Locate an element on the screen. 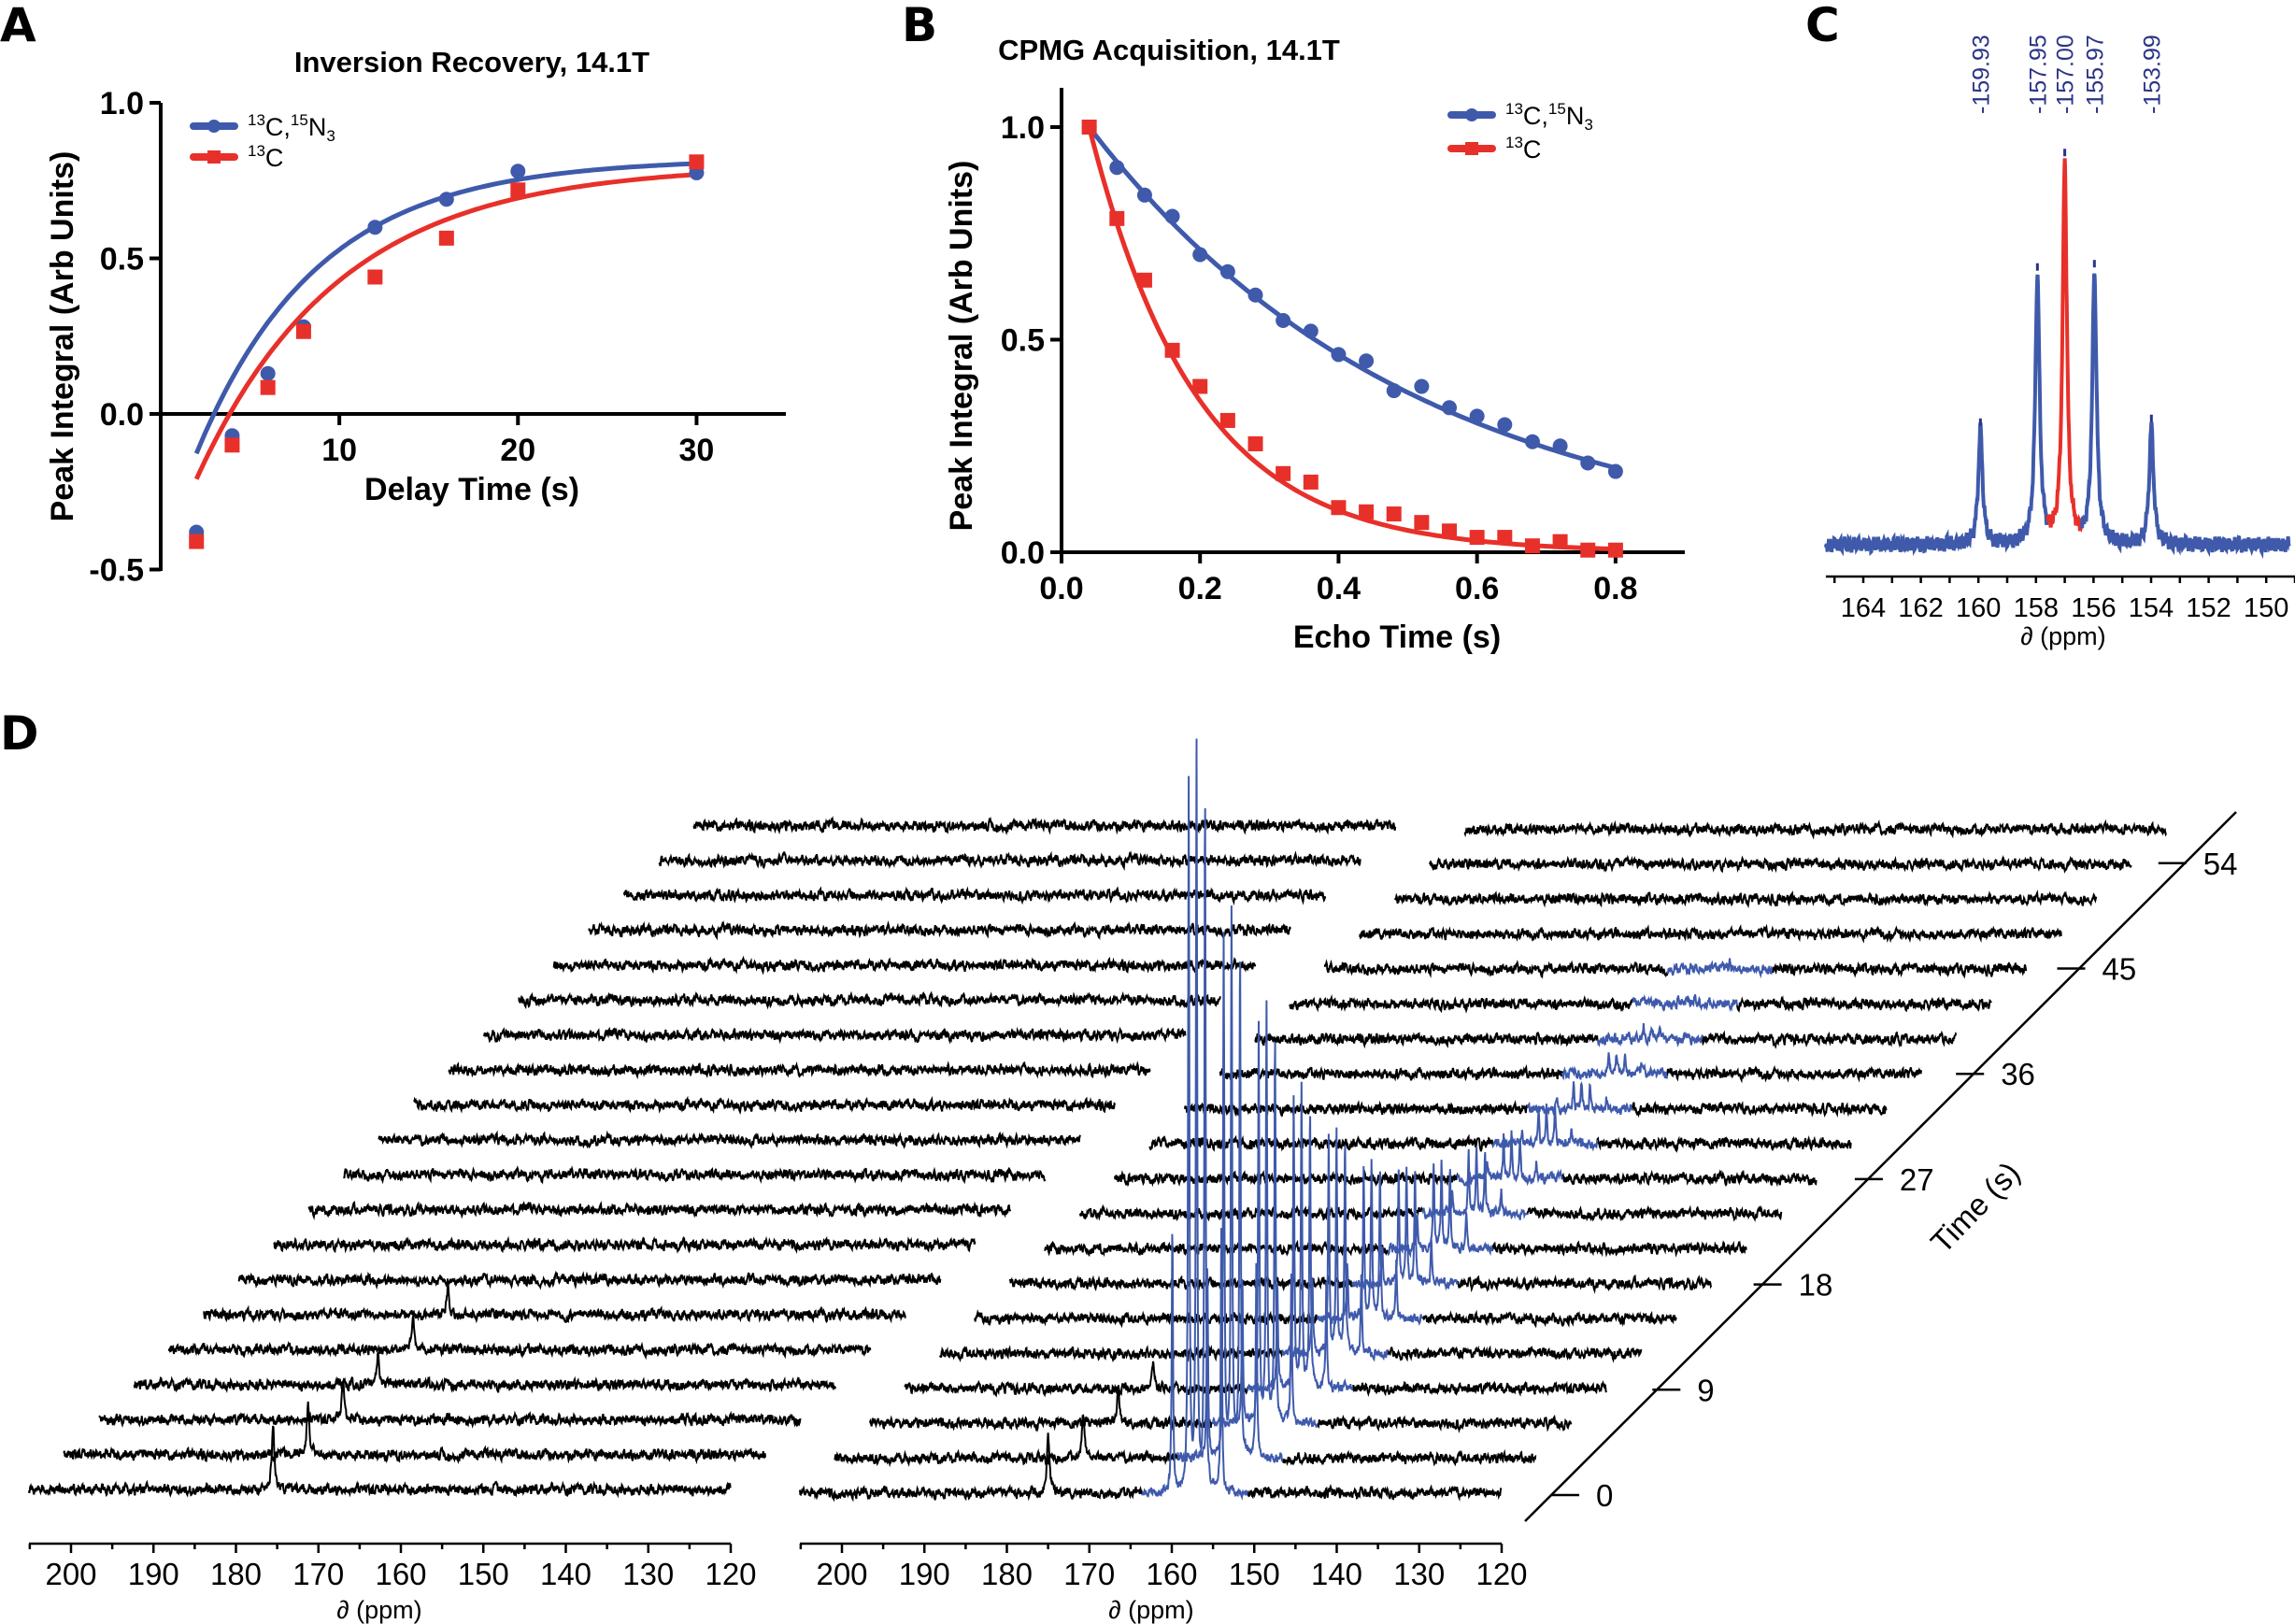 The width and height of the screenshot is (2295, 1624). spectrum-trace-highlight is located at coordinates (2065, 345).